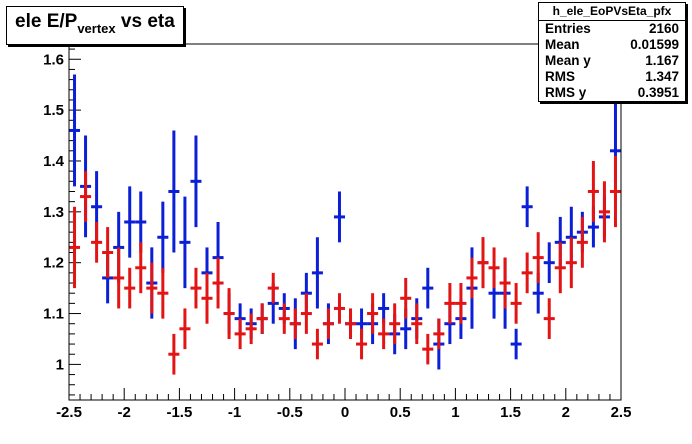 This screenshot has width=692, height=444. Describe the element at coordinates (53, 314) in the screenshot. I see `y-tick-label: 1.1` at that location.